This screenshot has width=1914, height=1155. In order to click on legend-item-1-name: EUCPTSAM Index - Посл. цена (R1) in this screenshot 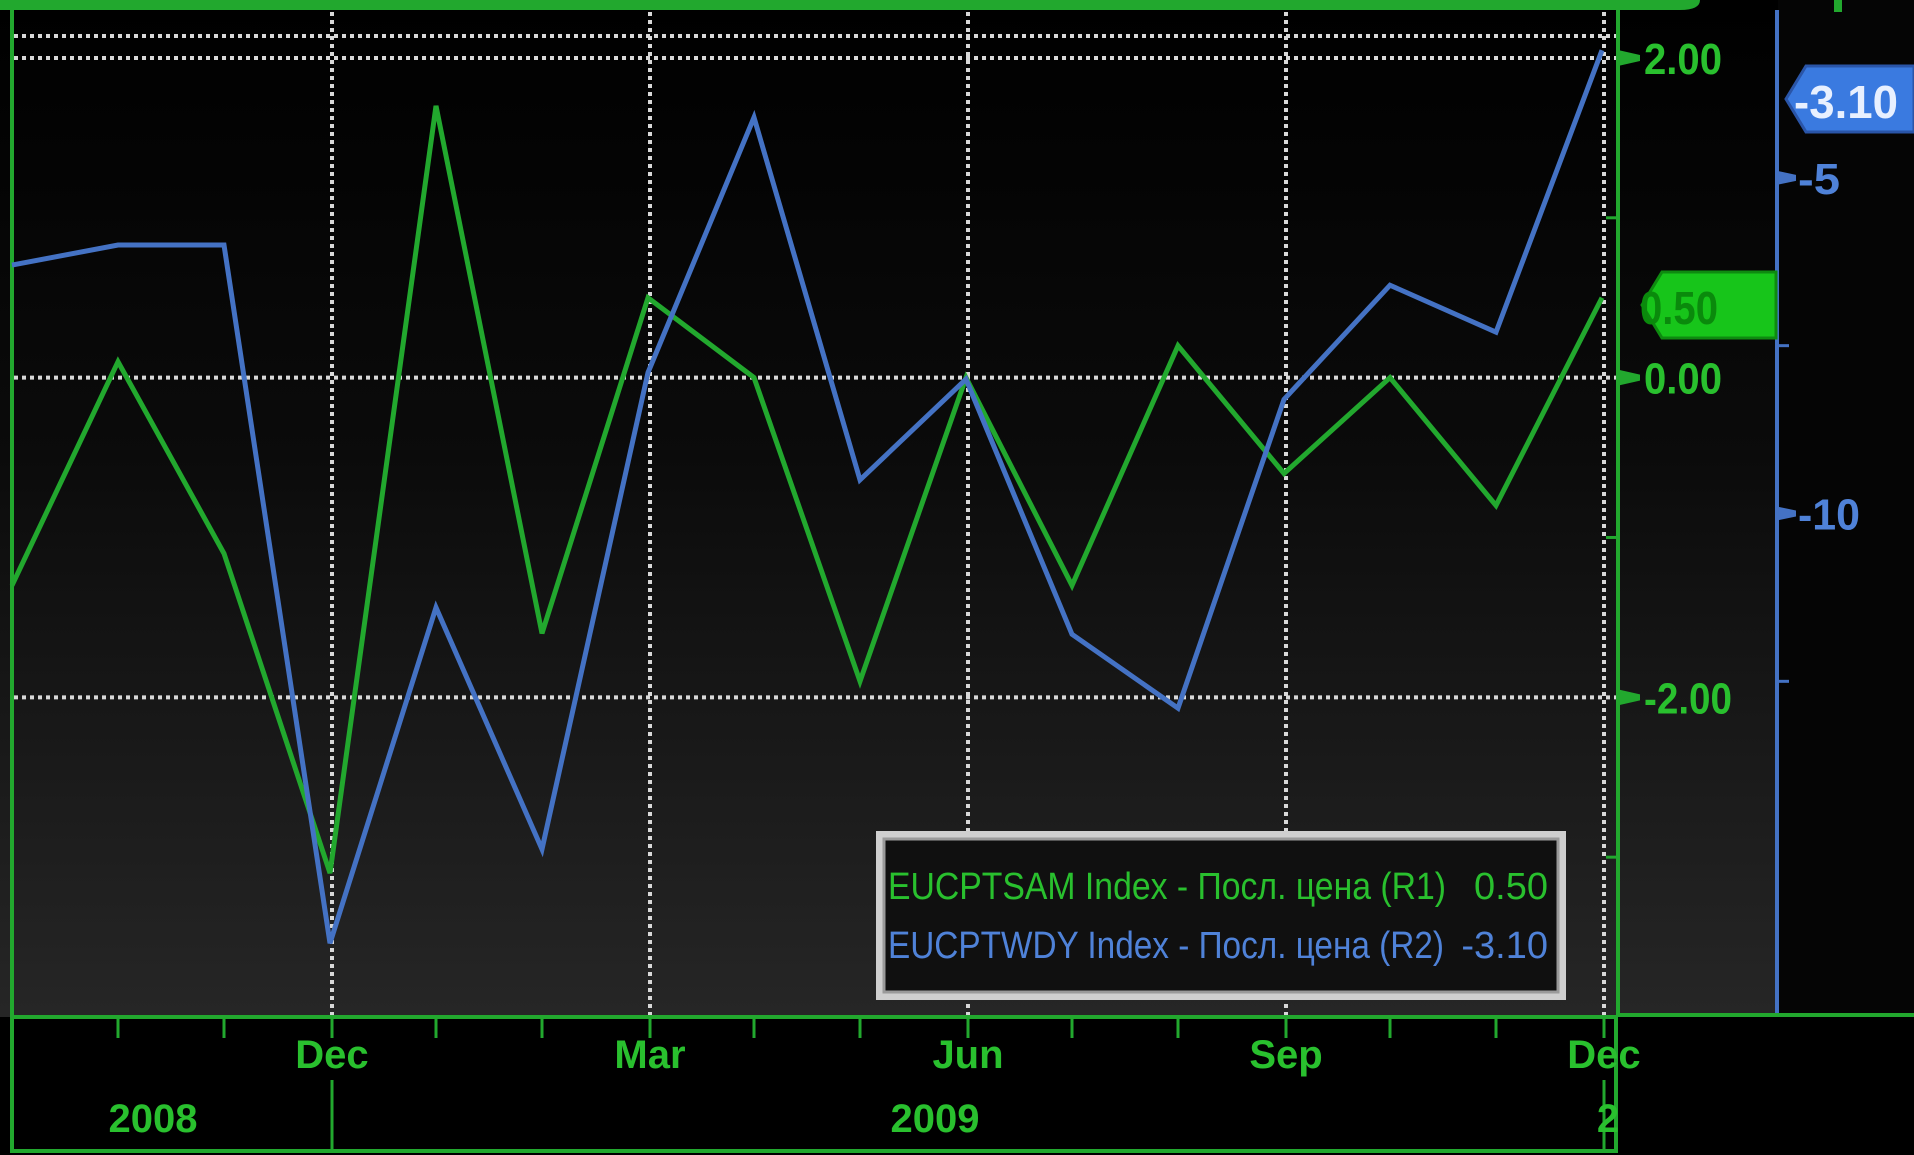, I will do `click(1167, 887)`.